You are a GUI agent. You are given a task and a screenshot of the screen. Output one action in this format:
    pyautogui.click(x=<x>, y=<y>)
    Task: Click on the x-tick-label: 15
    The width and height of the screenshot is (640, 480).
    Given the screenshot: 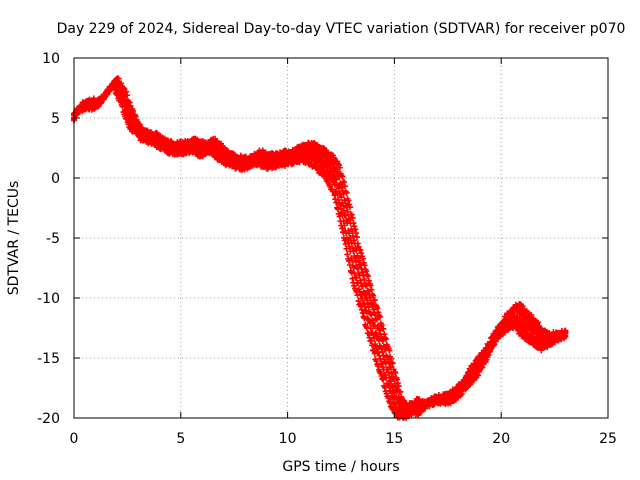 What is the action you would take?
    pyautogui.click(x=394, y=439)
    